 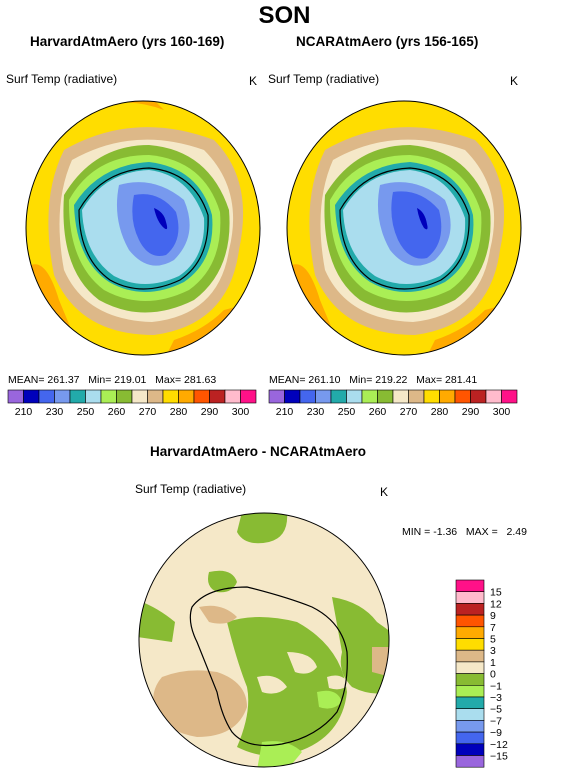 What do you see at coordinates (284, 15) in the screenshot?
I see `page-title: SON` at bounding box center [284, 15].